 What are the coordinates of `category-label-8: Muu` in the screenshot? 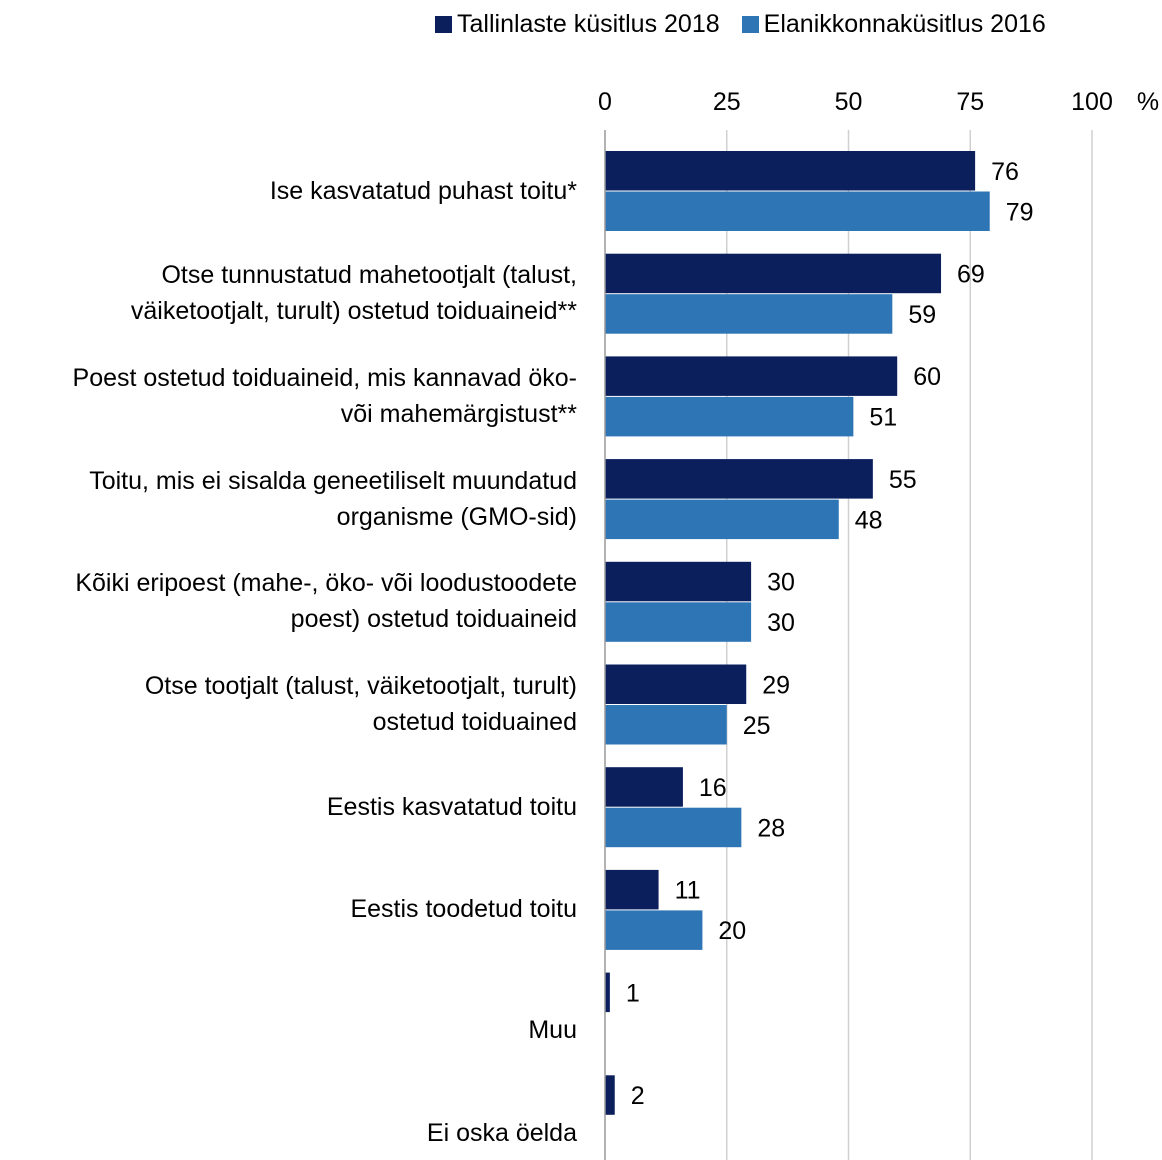 It's located at (552, 1030).